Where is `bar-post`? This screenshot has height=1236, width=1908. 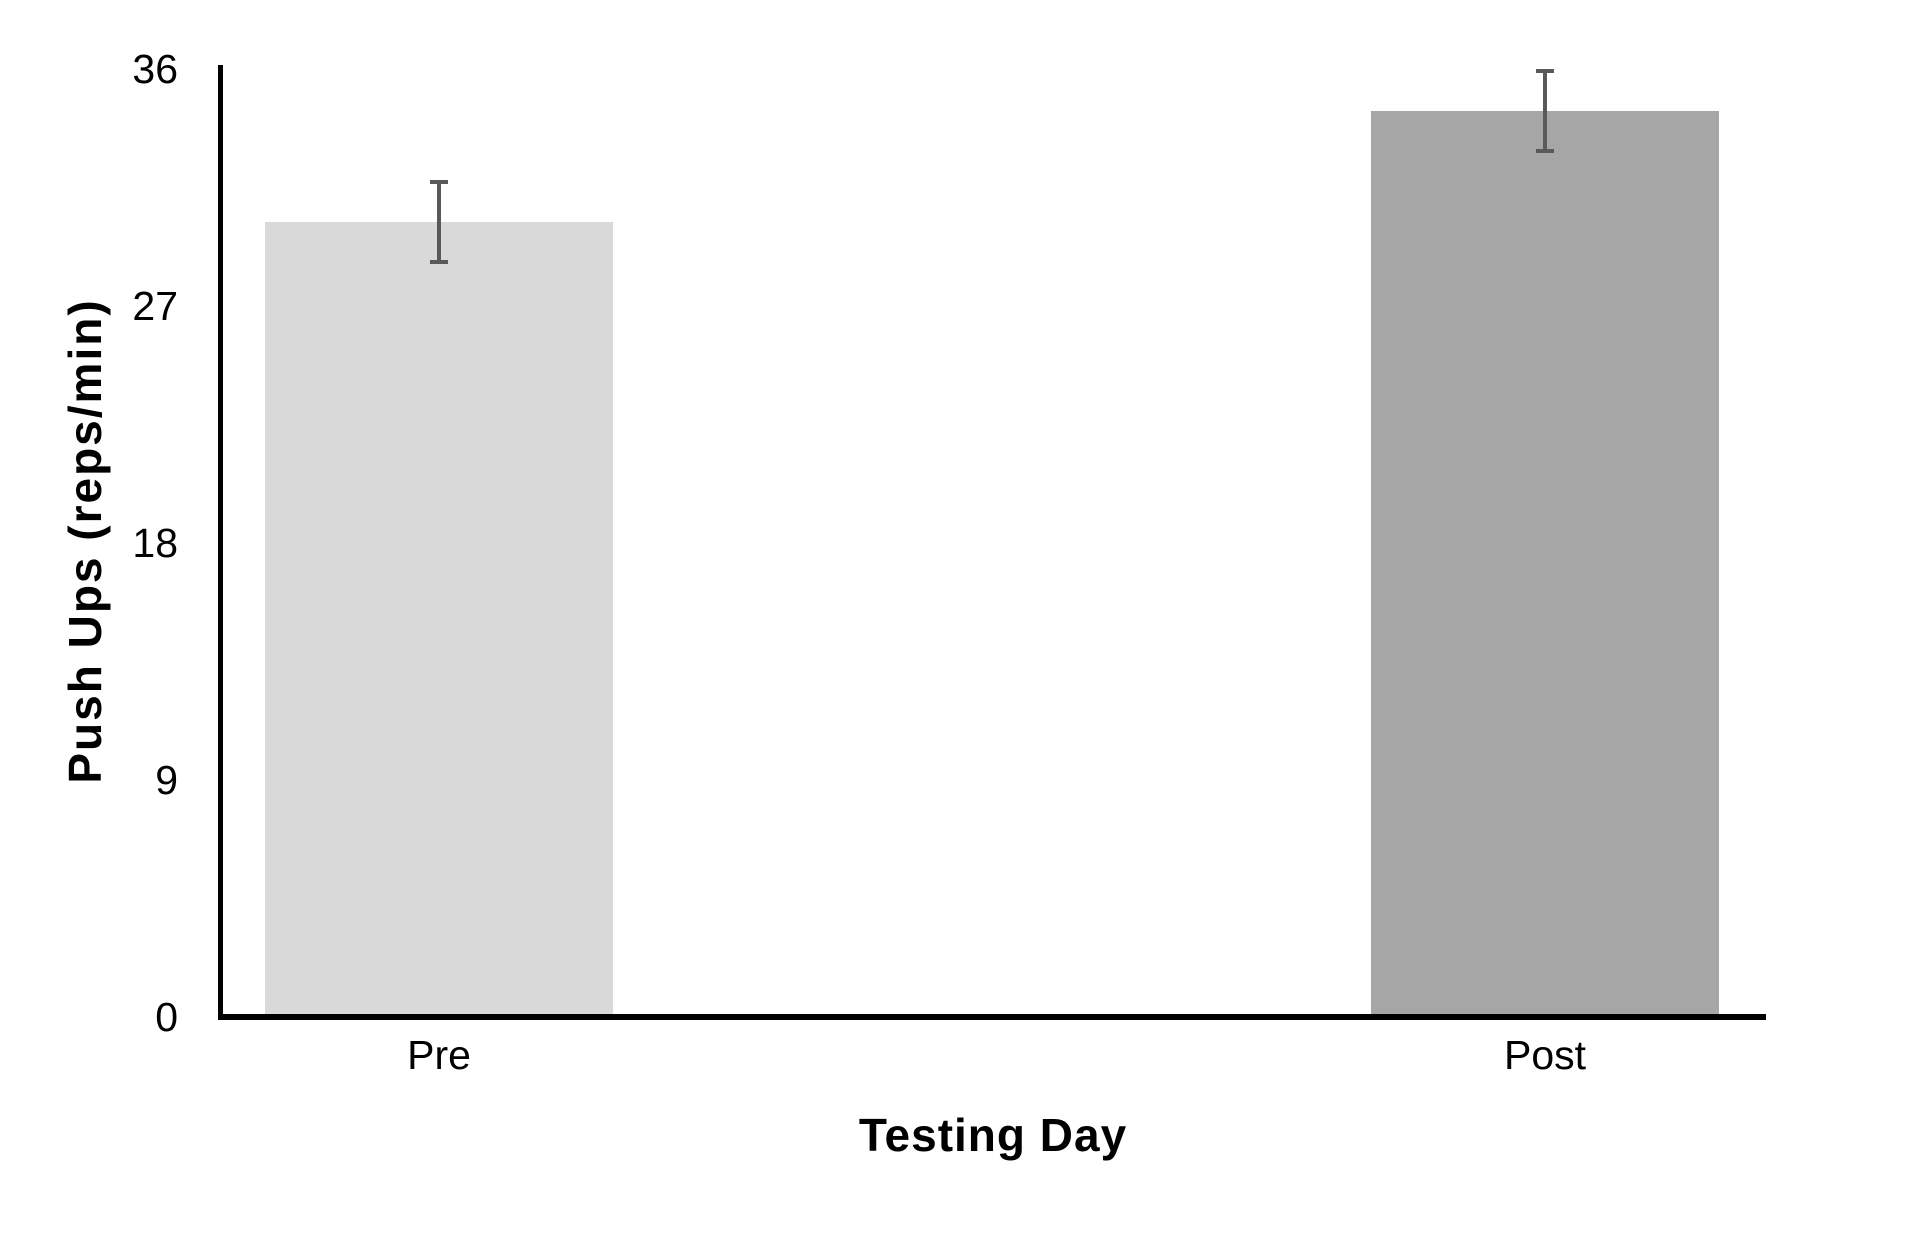 bar-post is located at coordinates (1545, 564).